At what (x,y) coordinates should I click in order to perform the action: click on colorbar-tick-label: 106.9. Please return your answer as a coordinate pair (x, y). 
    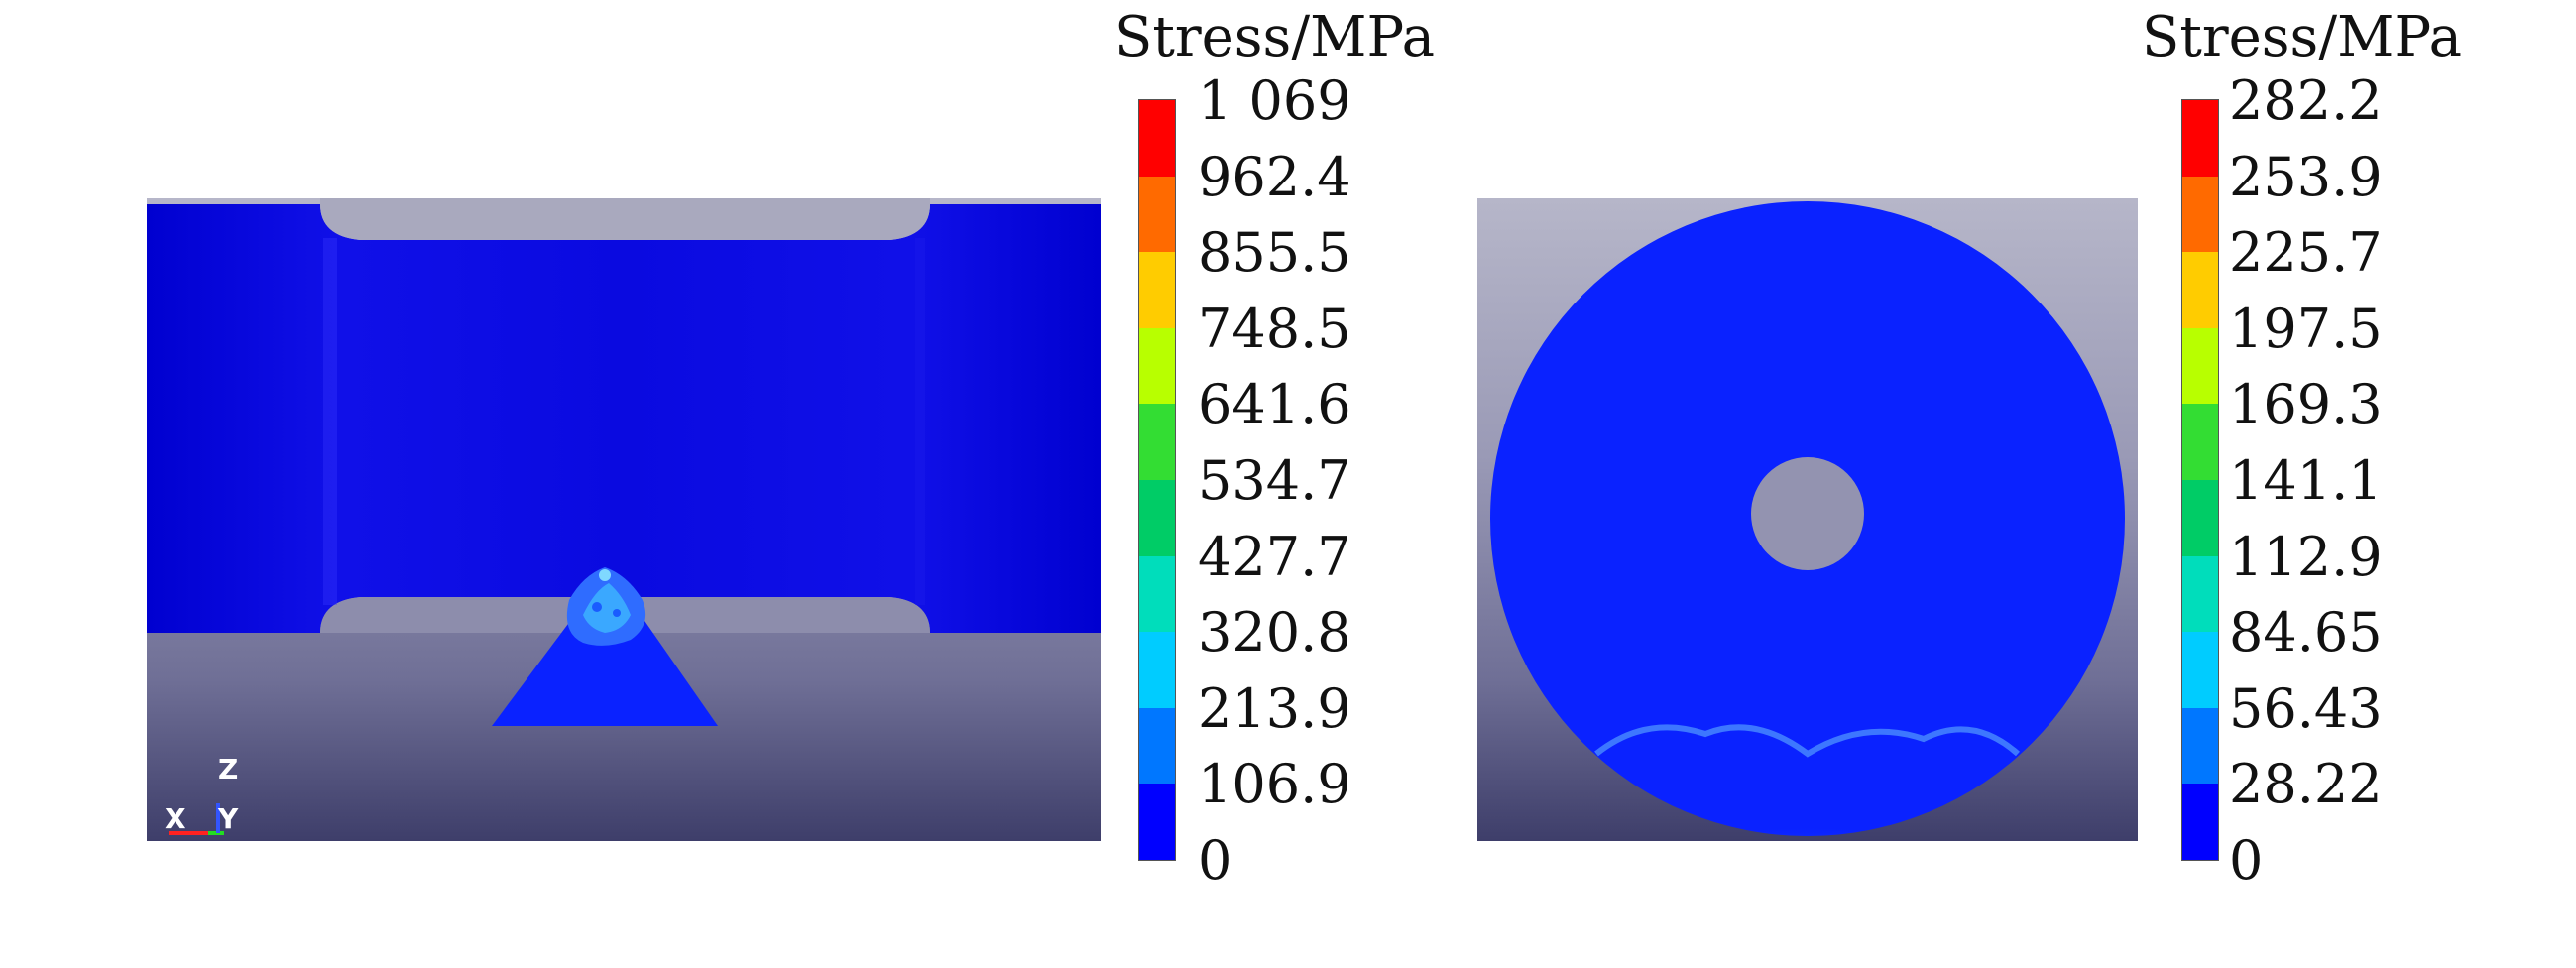
    Looking at the image, I should click on (1274, 784).